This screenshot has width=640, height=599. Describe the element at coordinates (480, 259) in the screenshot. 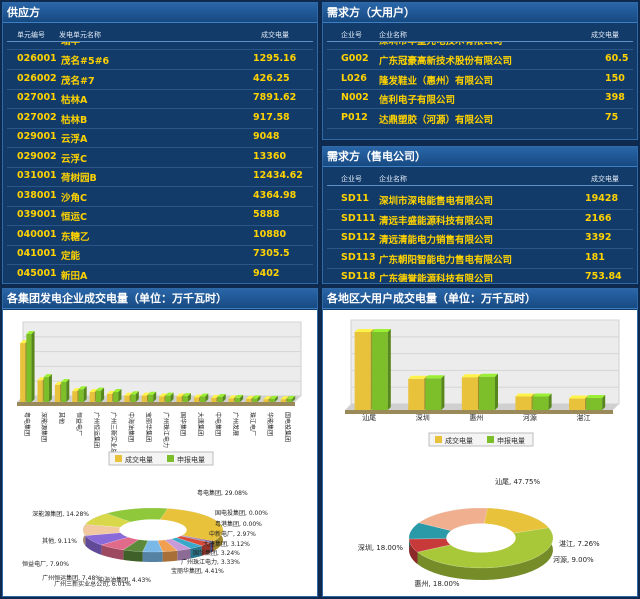

I see `demand-retail-row: SD113 广东朝阳智能电力售电有限公司 181` at that location.